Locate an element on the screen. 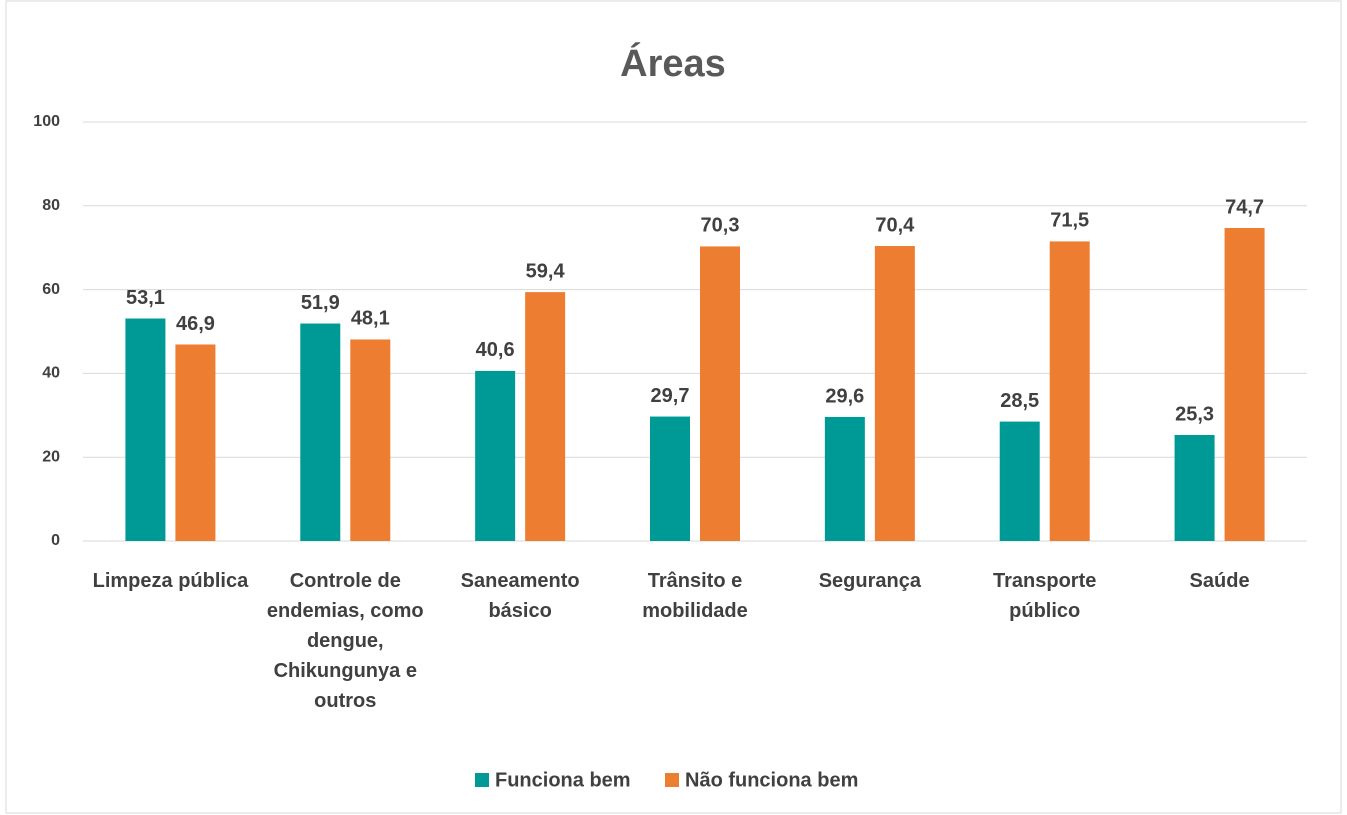 This screenshot has height=815, width=1347. value-label: 28,5 is located at coordinates (1019, 401).